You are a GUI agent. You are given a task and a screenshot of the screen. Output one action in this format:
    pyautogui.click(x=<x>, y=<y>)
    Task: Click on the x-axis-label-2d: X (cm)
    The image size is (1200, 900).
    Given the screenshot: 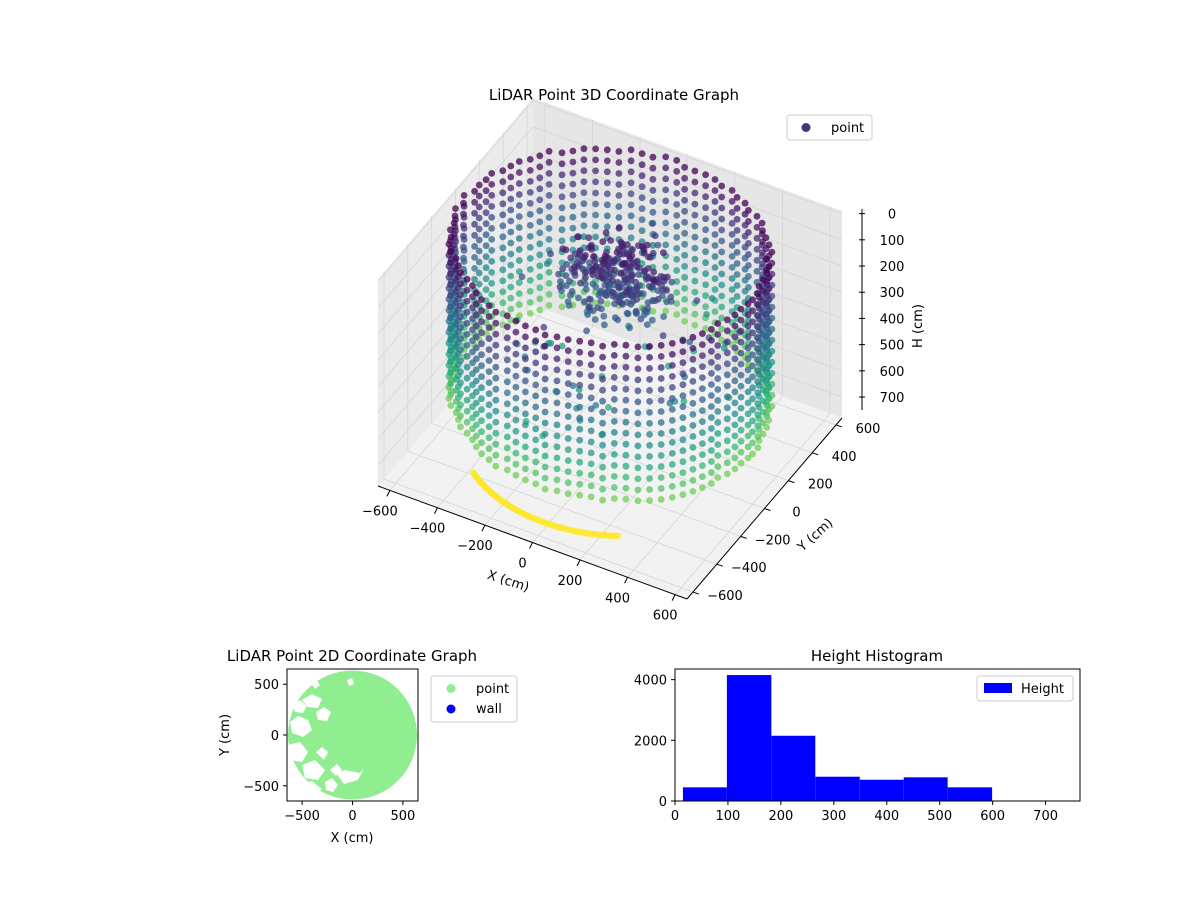 What is the action you would take?
    pyautogui.click(x=352, y=838)
    